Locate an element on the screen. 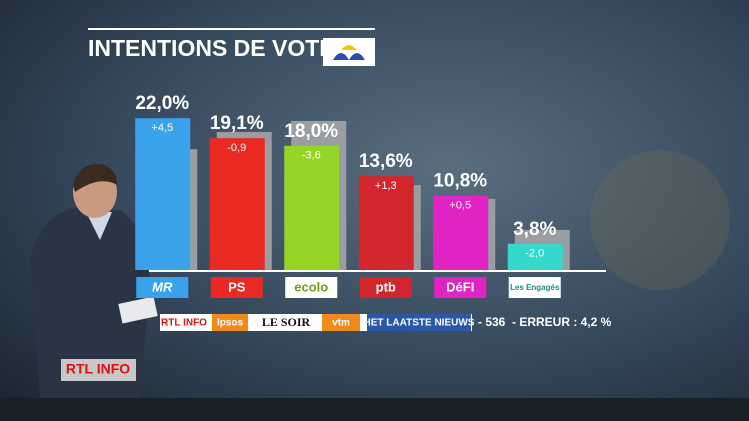 The height and width of the screenshot is (421, 749). category-label: ptb is located at coordinates (386, 286).